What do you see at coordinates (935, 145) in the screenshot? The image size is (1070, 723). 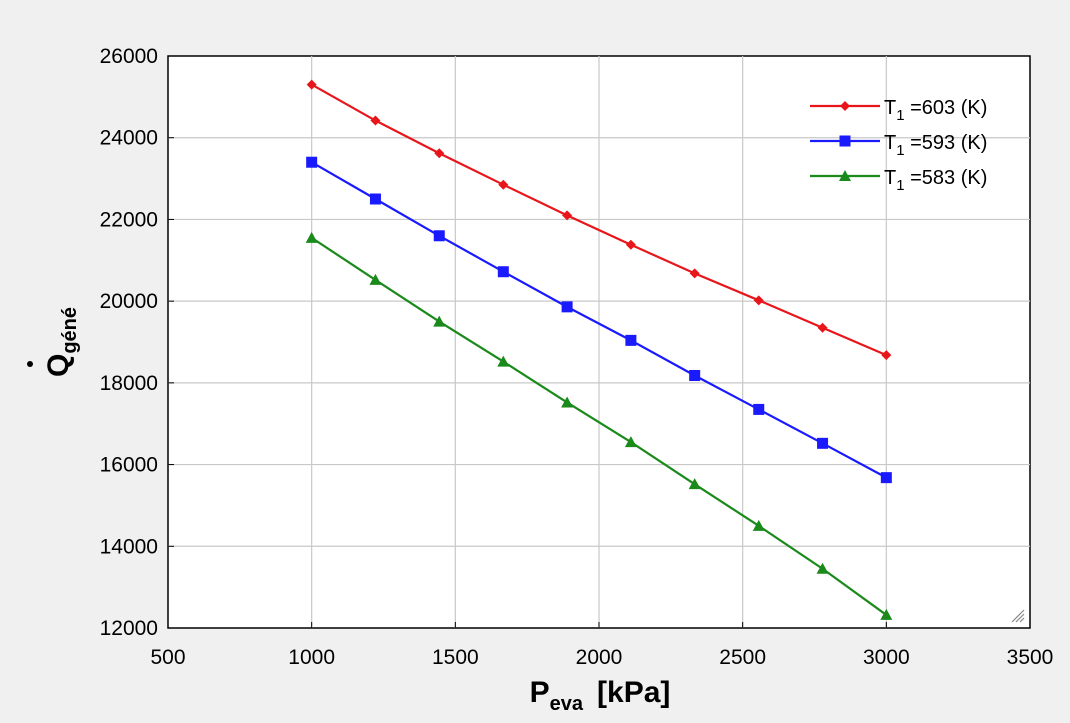 I see `legend-label: T1 =593 (K)` at bounding box center [935, 145].